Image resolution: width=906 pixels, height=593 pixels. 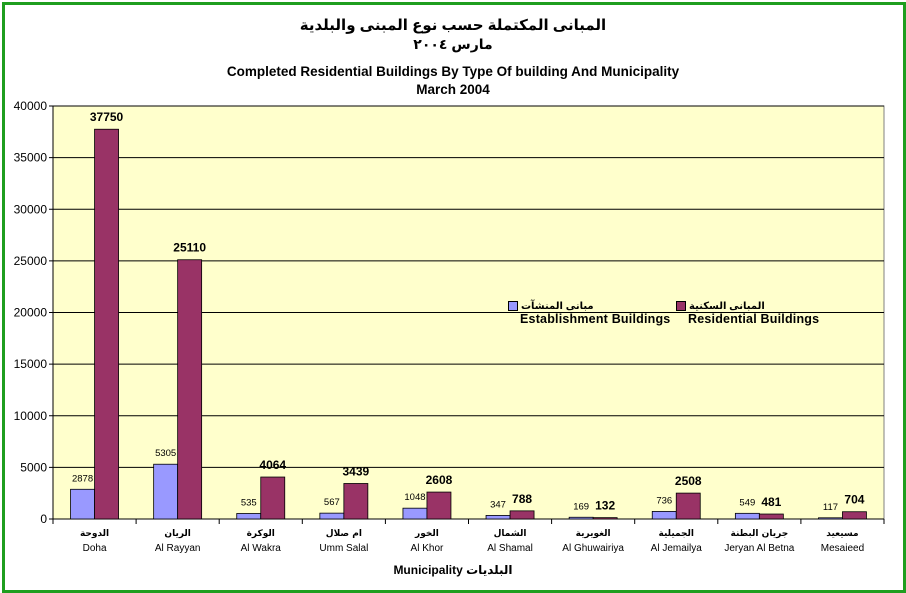 I want to click on data-label: 2608, so click(x=439, y=480).